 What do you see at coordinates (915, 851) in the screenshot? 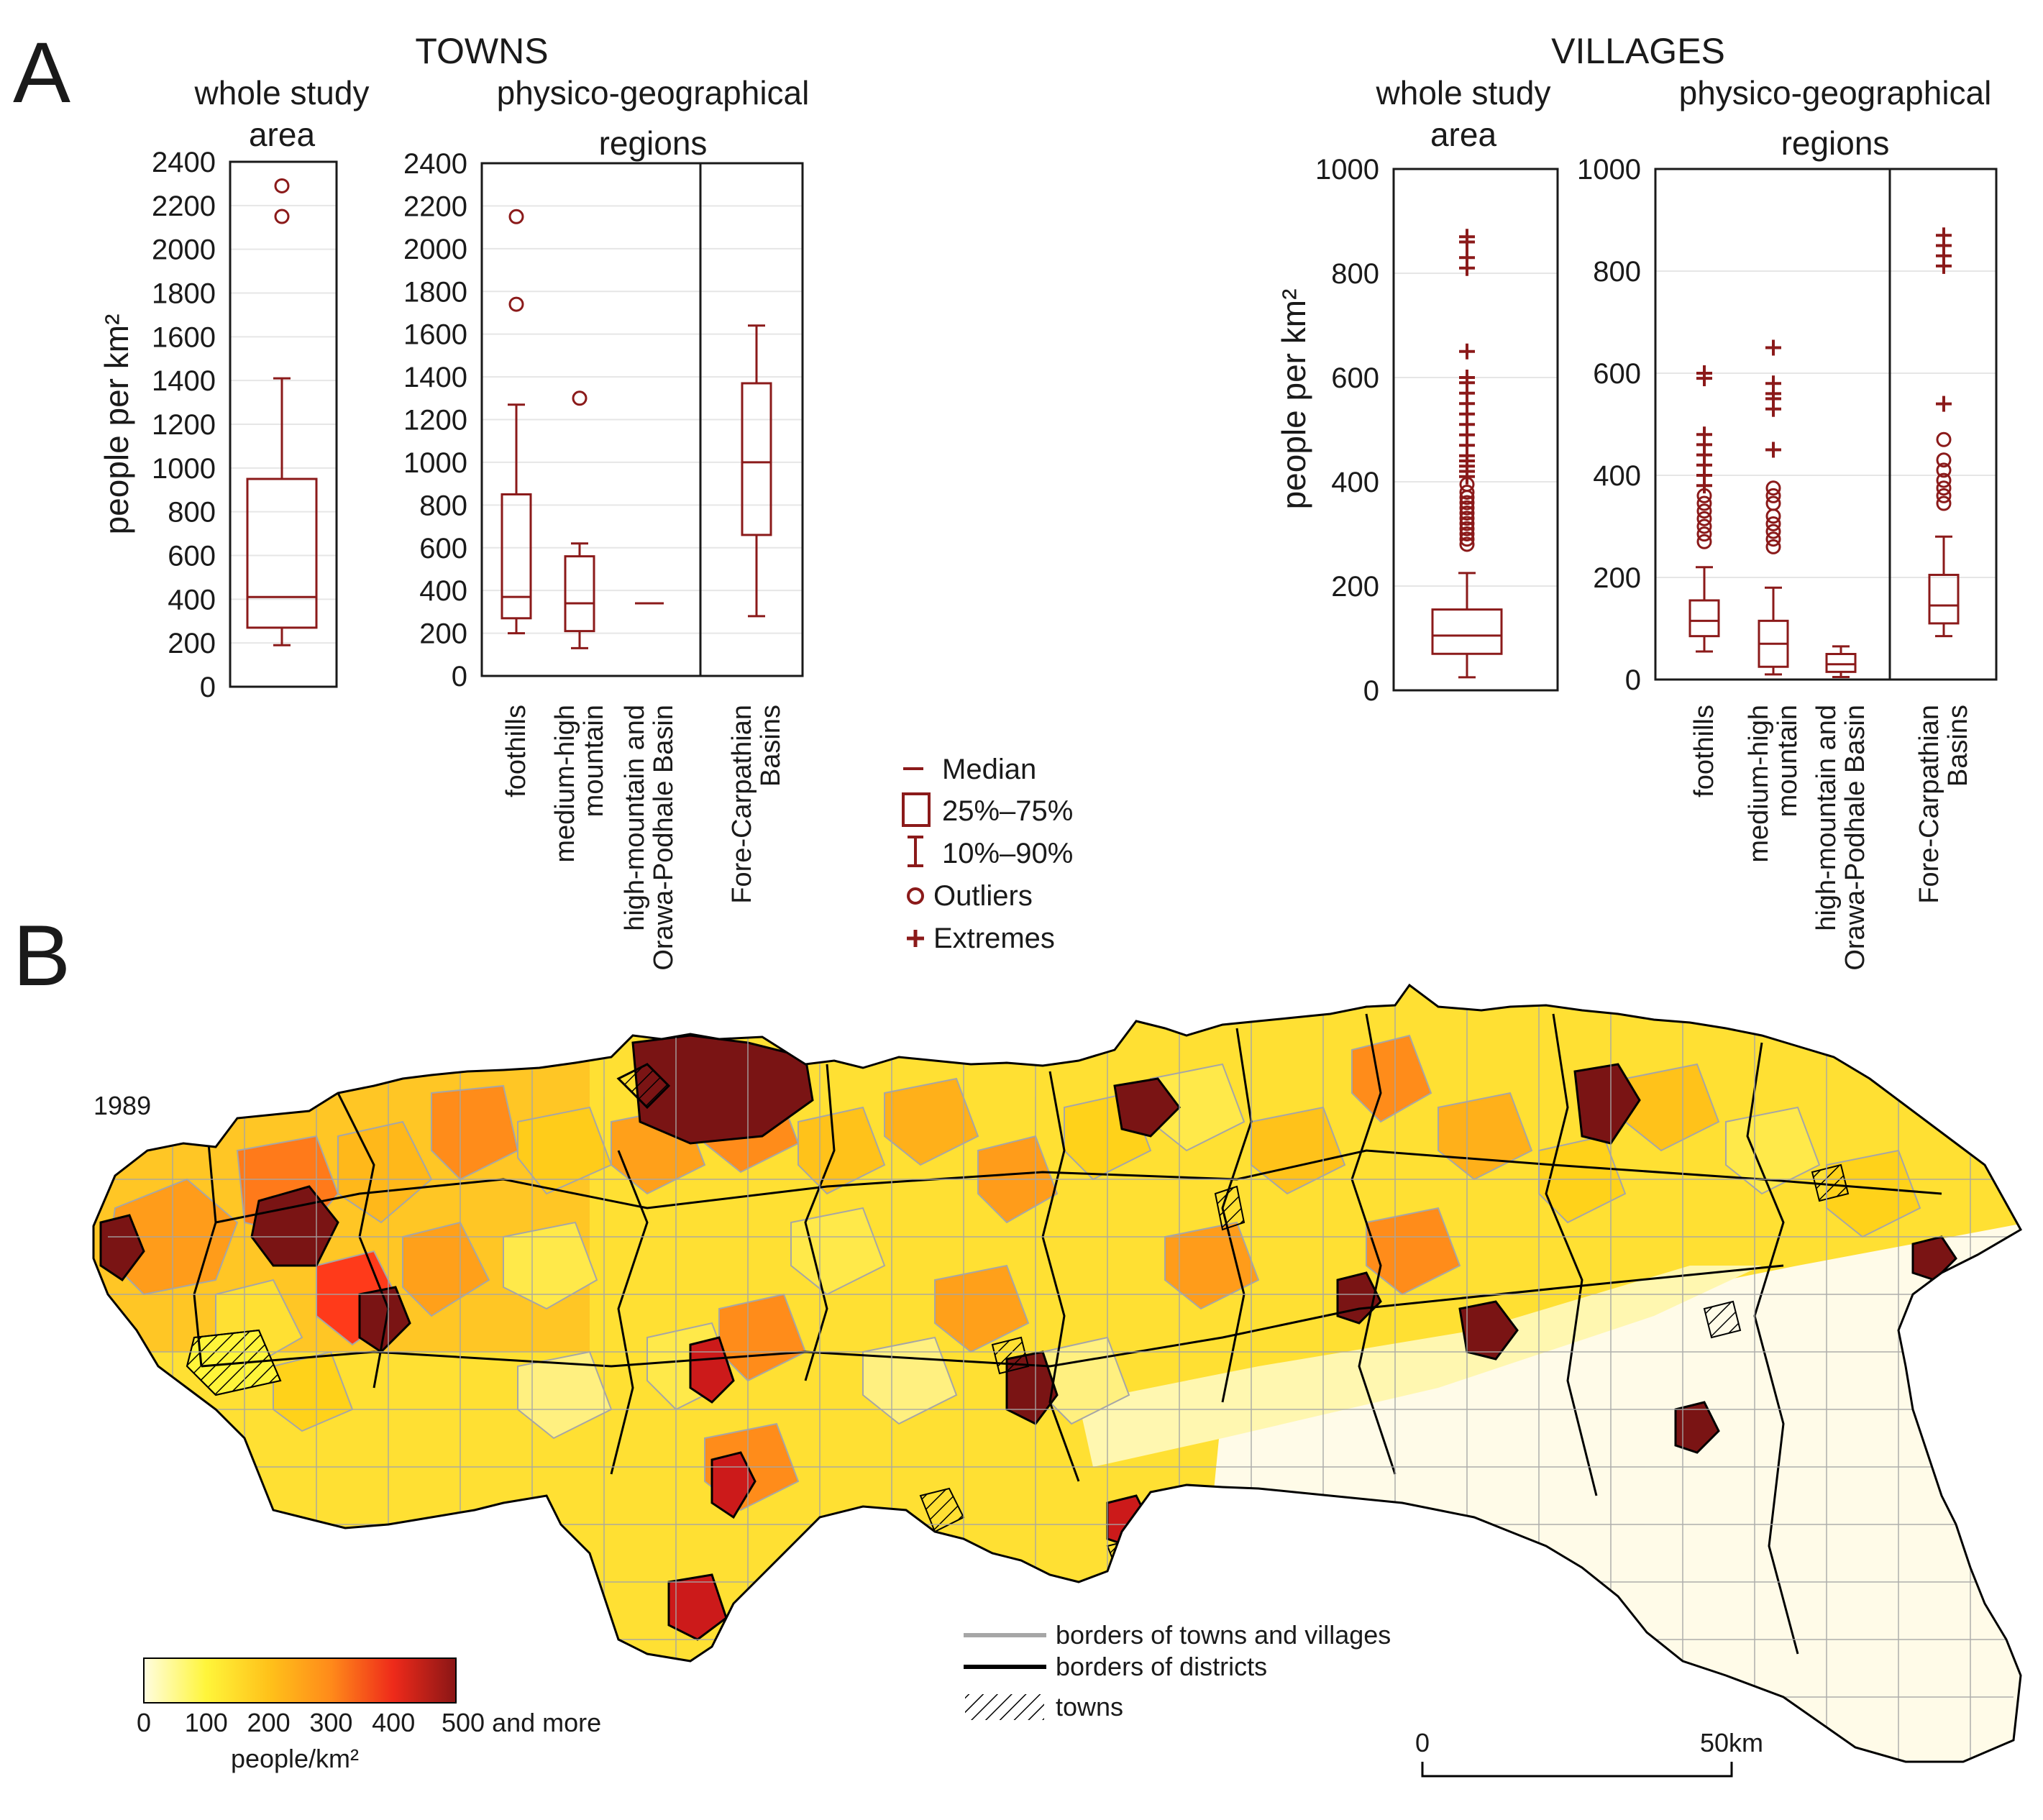
I see `legend-whisker-symbol` at bounding box center [915, 851].